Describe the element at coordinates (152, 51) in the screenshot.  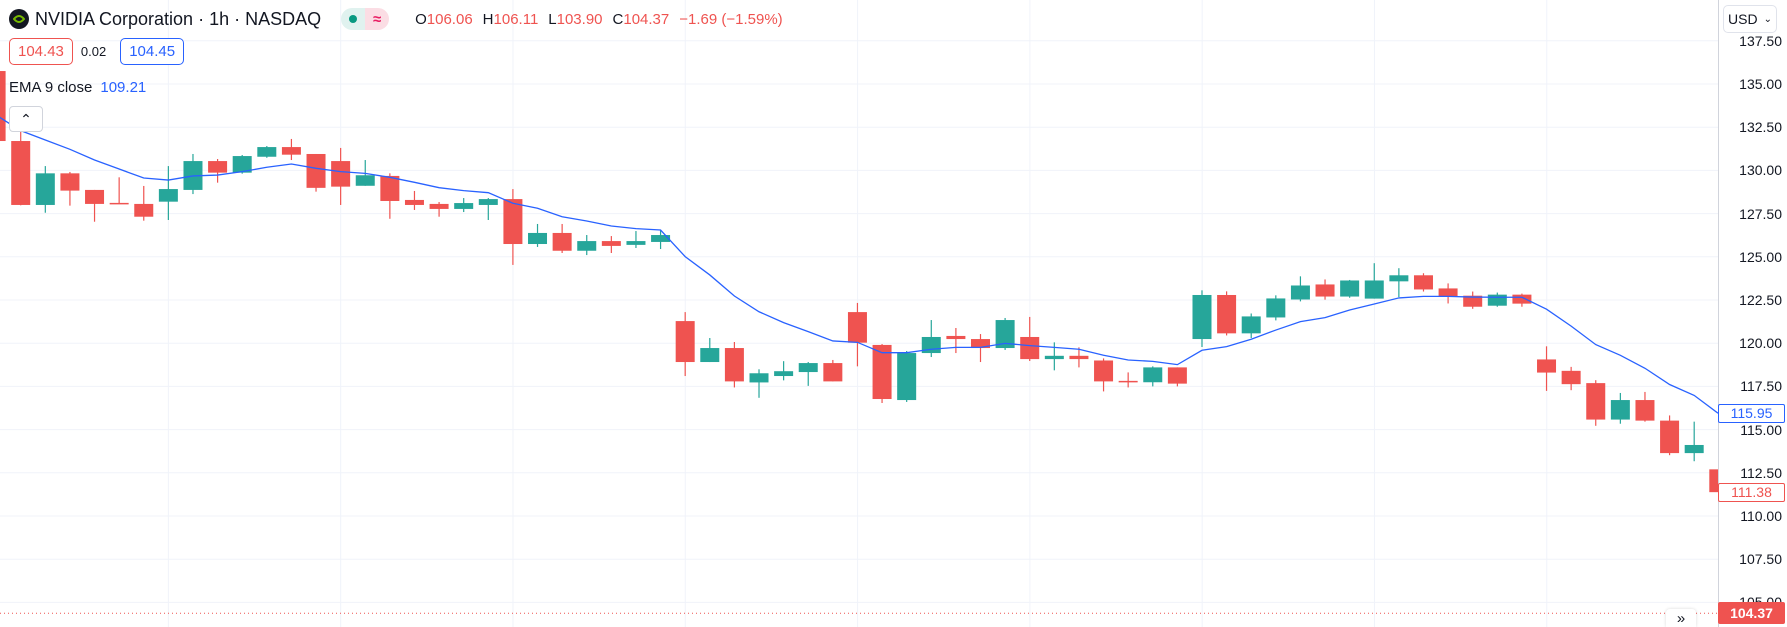
I see `buy-button: 104.45` at that location.